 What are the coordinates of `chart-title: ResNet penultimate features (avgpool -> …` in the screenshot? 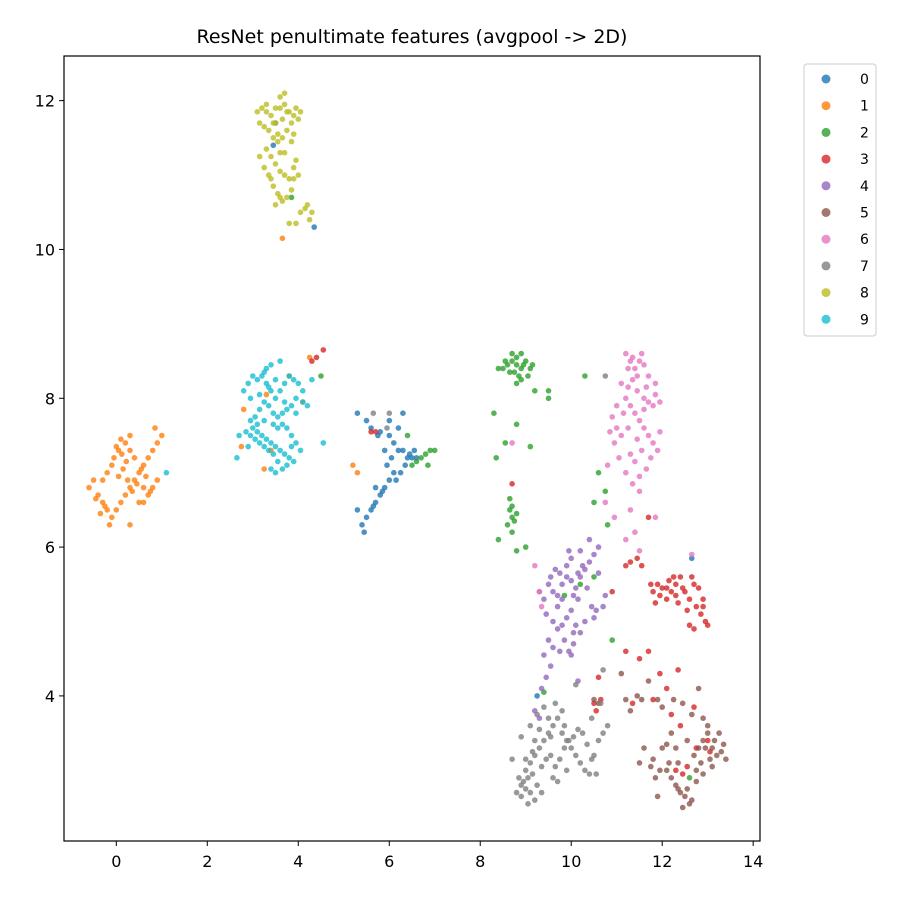 It's located at (412, 37).